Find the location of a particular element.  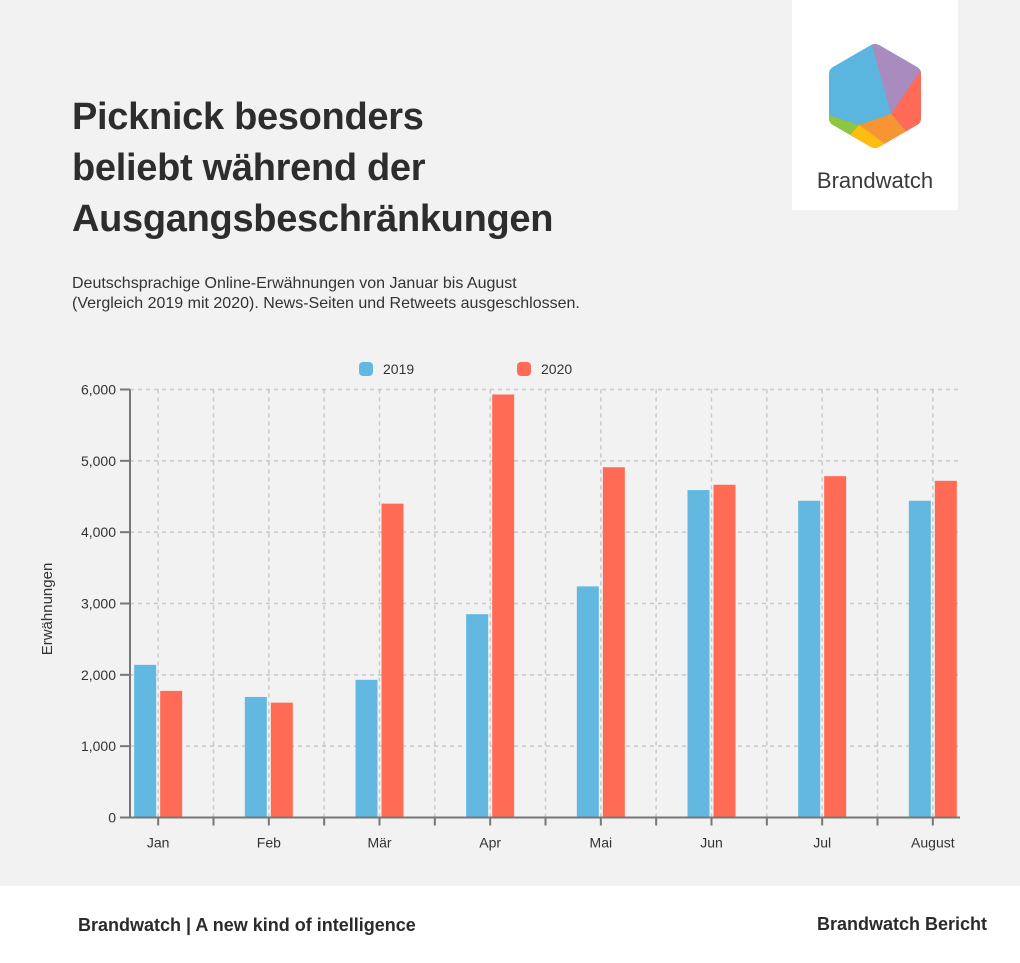

x-tick-label: August is located at coordinates (933, 843).